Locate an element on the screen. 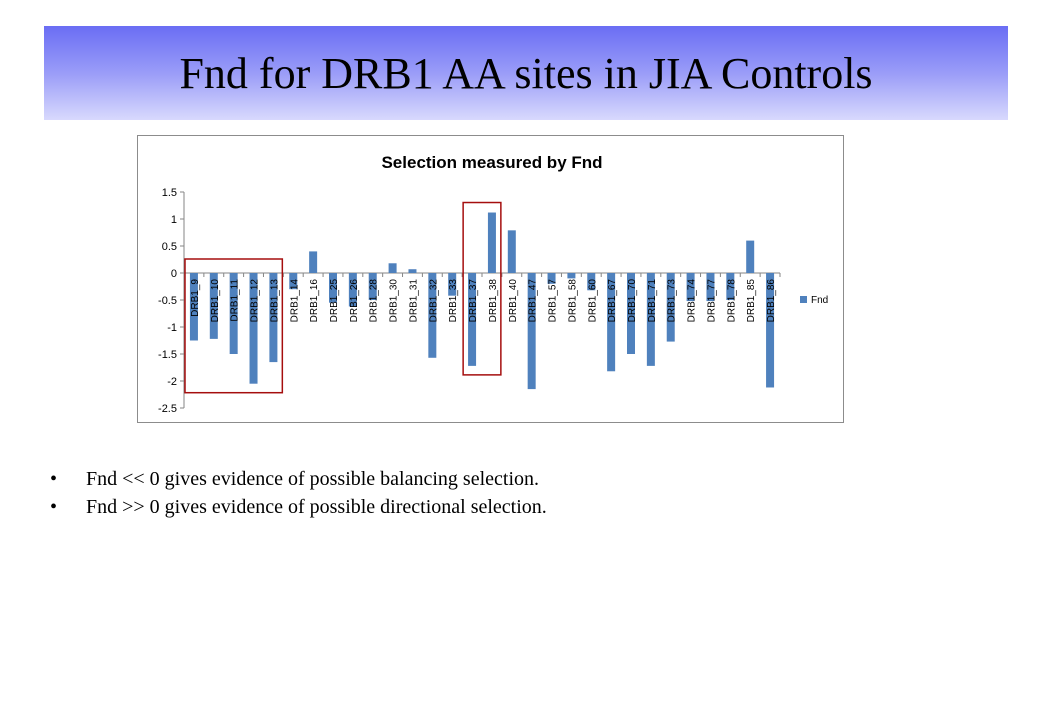 This screenshot has width=1040, height=720. y-tick-label: 1 is located at coordinates (174, 220).